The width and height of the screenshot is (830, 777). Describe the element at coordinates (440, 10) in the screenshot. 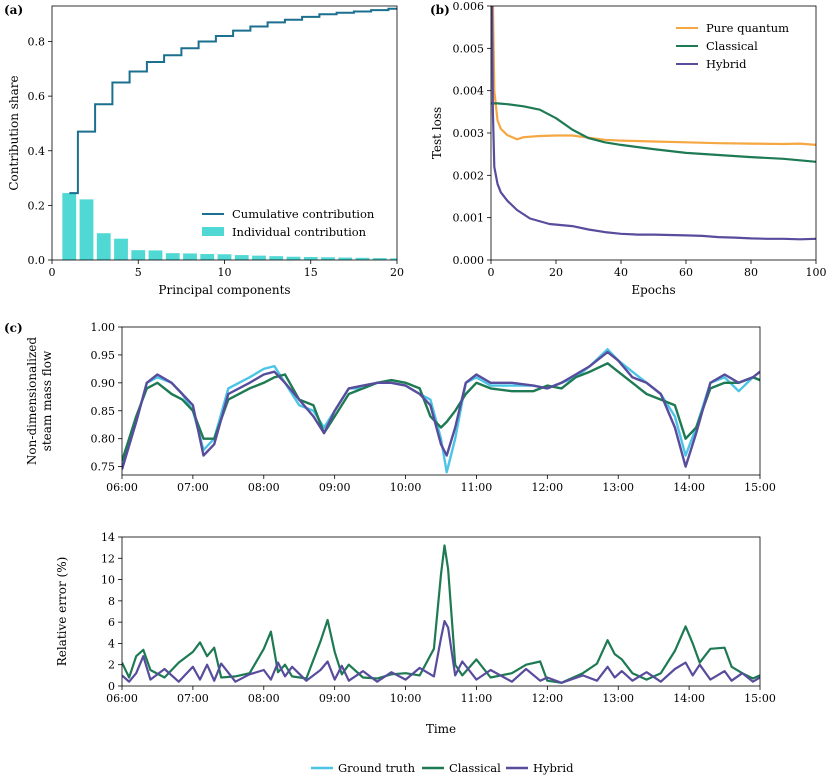

I see `panel-label: (b)` at that location.